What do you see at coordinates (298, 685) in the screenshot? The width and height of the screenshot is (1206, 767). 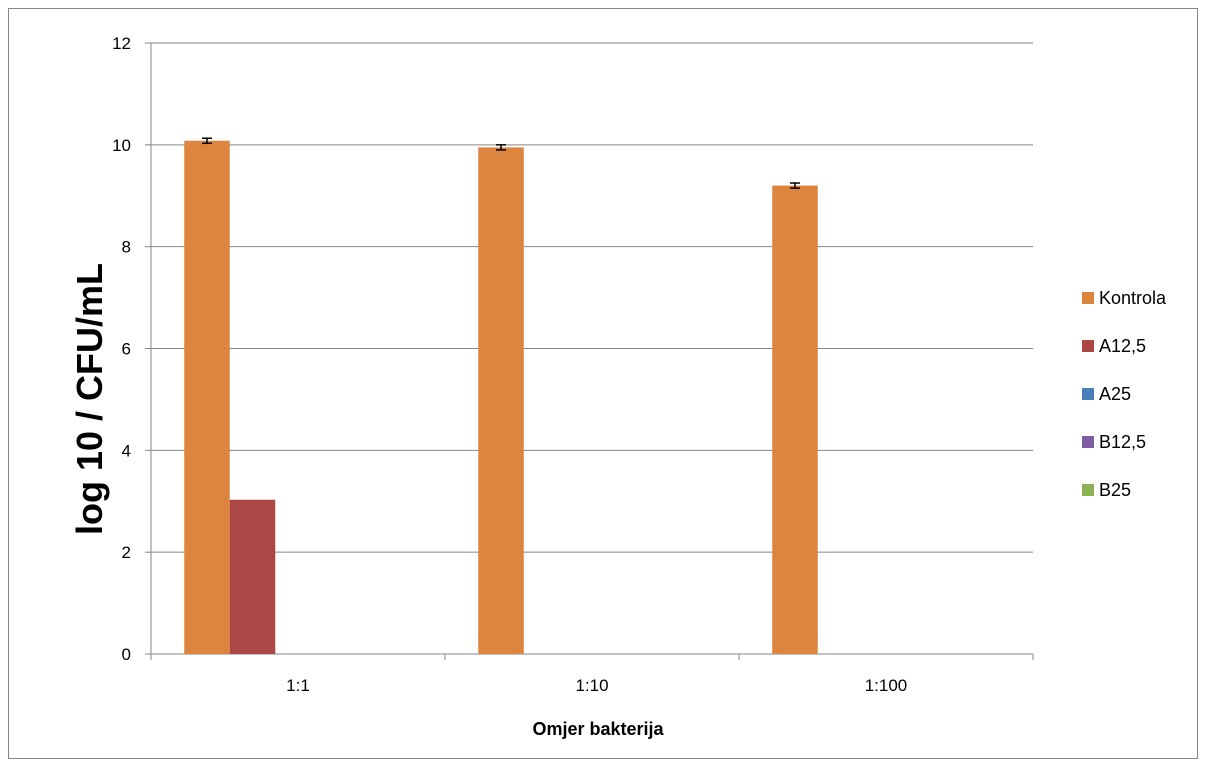 I see `x-tick-label: 1:1` at bounding box center [298, 685].